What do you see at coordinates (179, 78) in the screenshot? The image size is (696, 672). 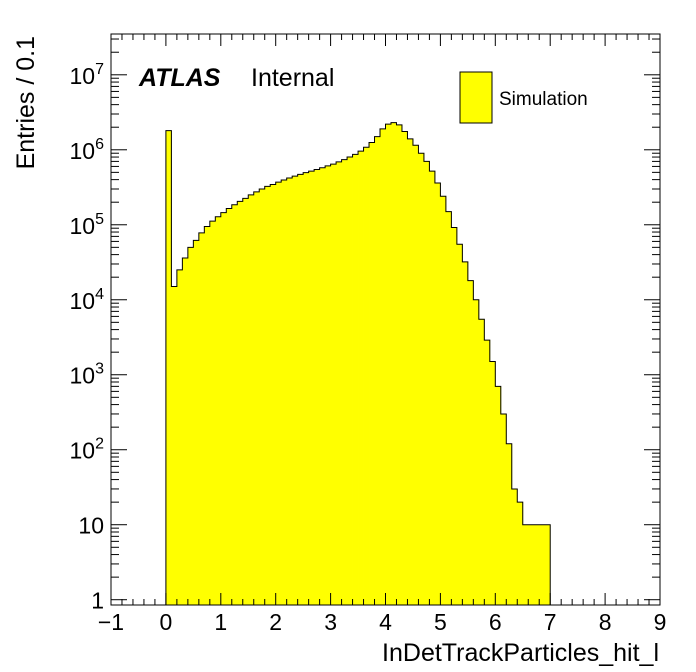 I see `atlas-label: ATLAS` at bounding box center [179, 78].